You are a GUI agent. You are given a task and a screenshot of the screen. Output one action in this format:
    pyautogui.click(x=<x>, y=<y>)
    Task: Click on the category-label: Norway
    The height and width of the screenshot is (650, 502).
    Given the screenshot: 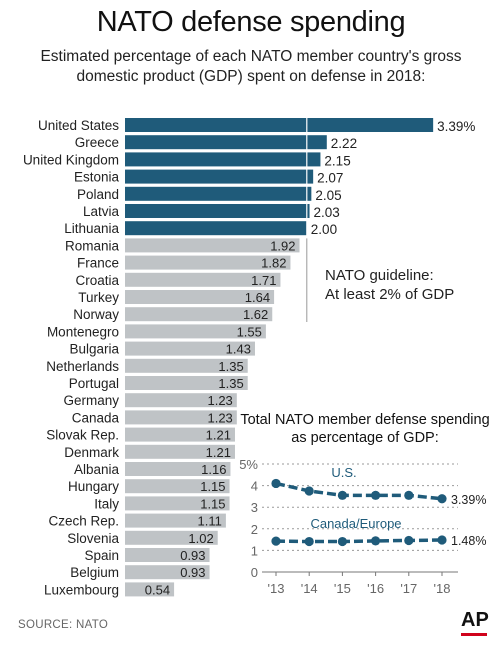 What is the action you would take?
    pyautogui.click(x=96, y=314)
    